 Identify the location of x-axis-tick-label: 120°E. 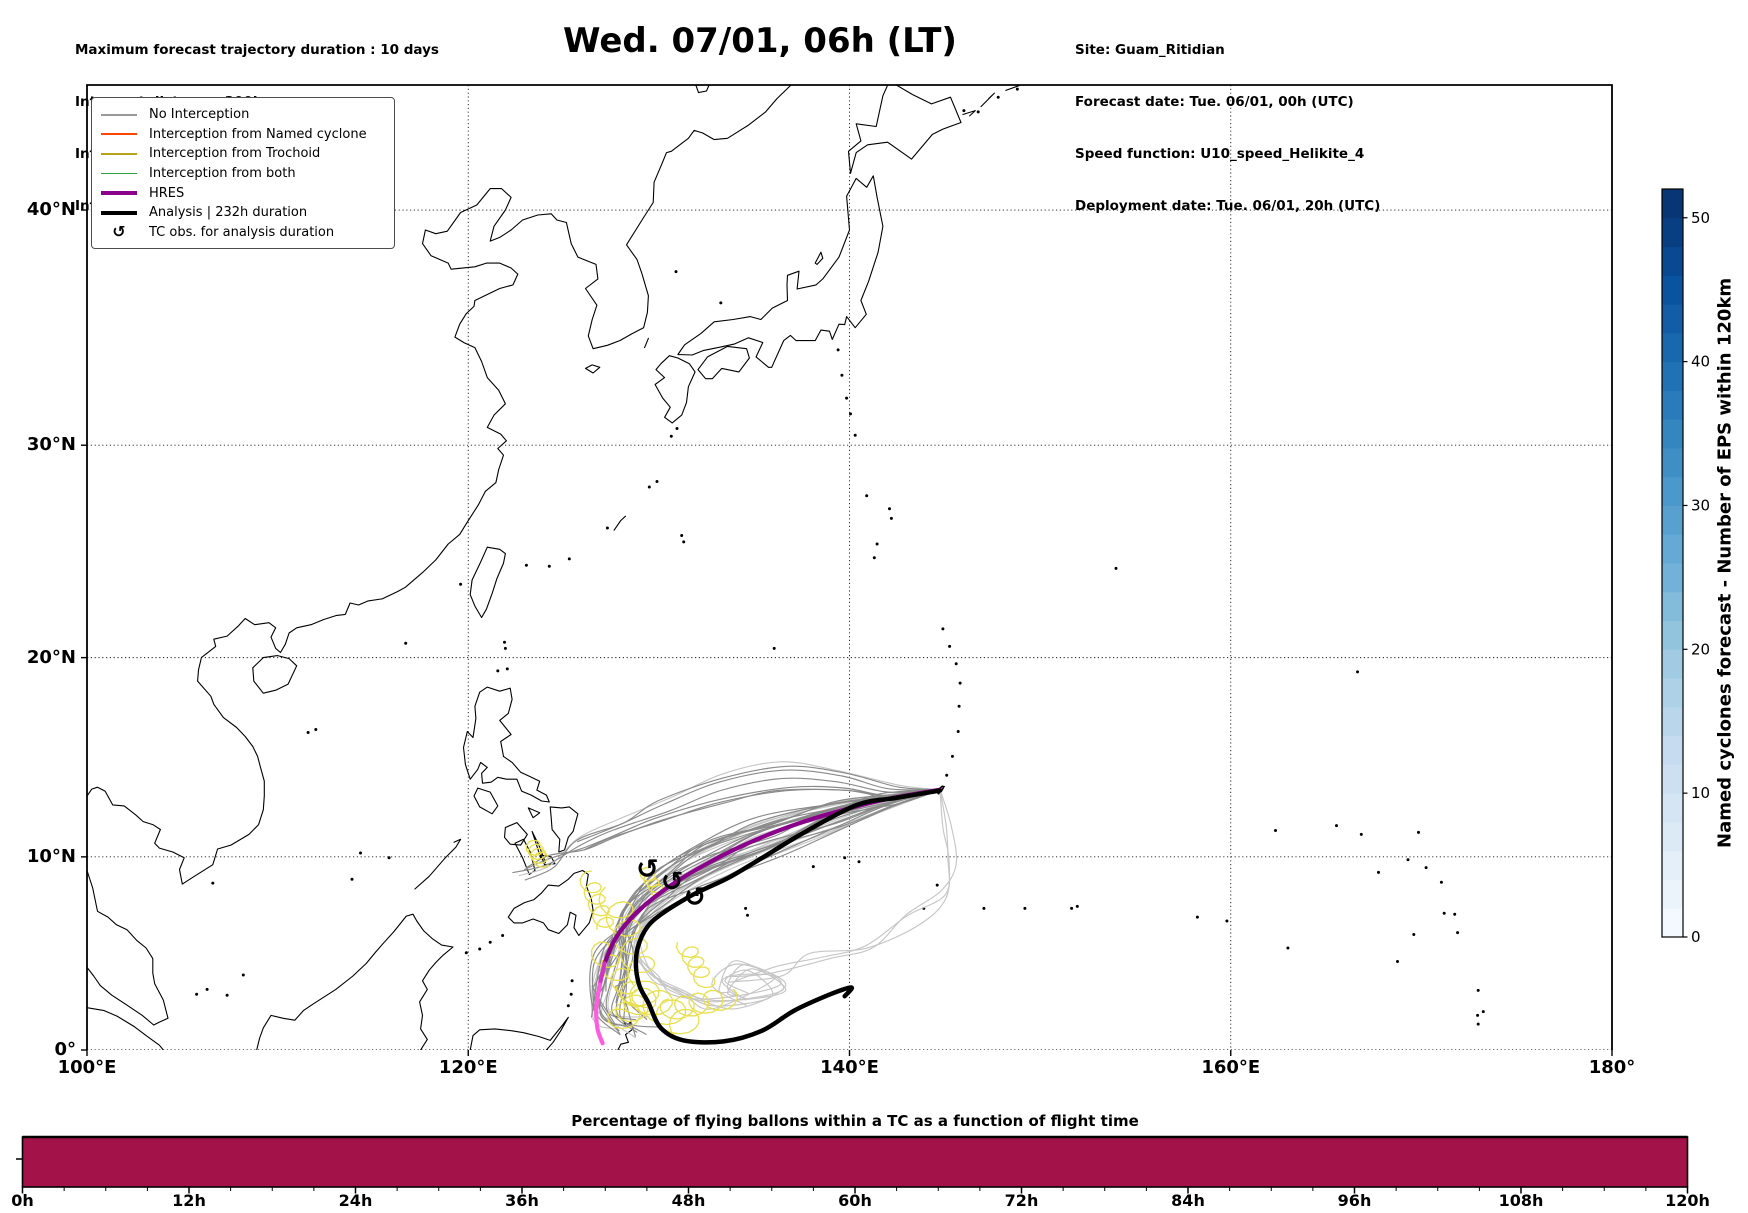
(468, 1067).